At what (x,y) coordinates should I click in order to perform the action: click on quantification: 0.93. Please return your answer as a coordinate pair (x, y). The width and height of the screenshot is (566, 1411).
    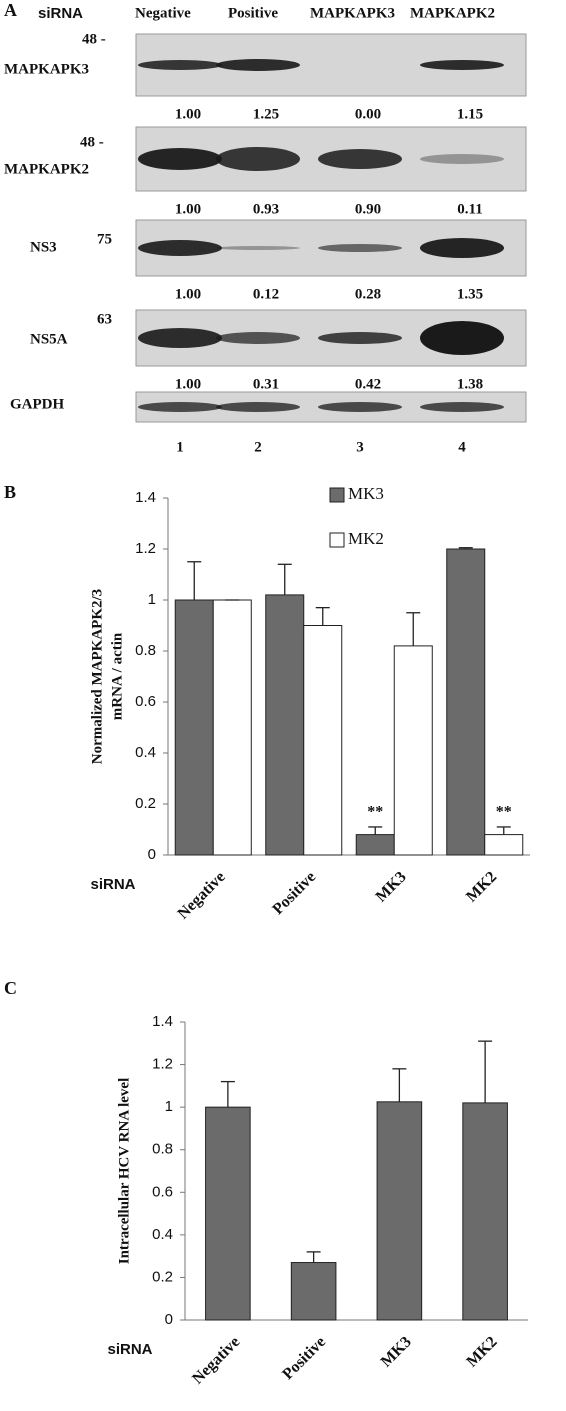
    Looking at the image, I should click on (266, 209).